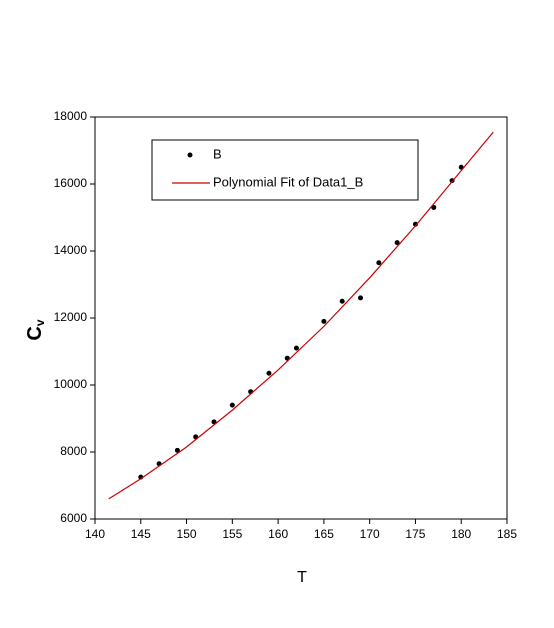 The height and width of the screenshot is (628, 554). Describe the element at coordinates (370, 534) in the screenshot. I see `x-tick-label: 170` at that location.